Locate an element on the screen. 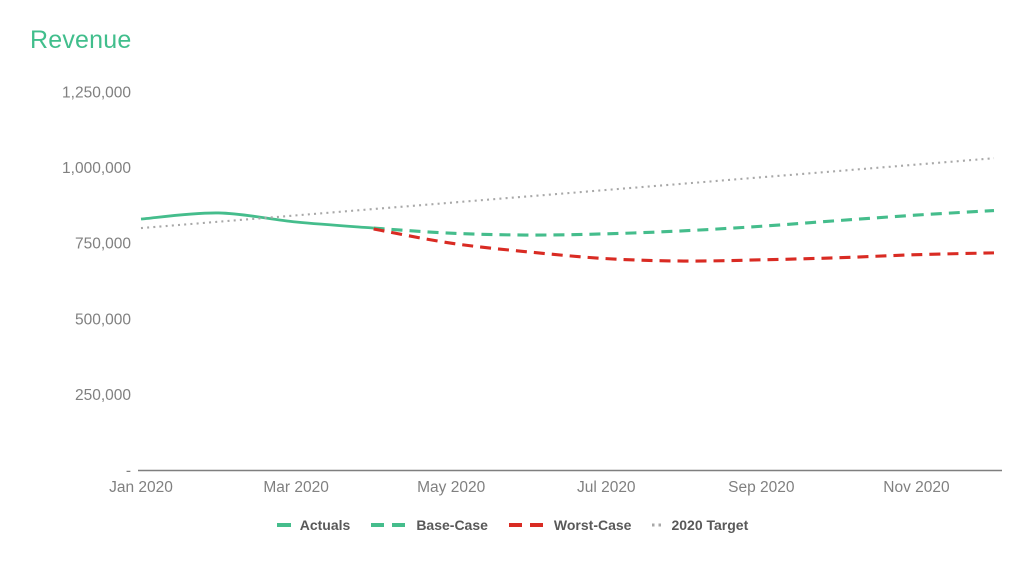 This screenshot has height=569, width=1024. series-line-2020-target is located at coordinates (567, 193).